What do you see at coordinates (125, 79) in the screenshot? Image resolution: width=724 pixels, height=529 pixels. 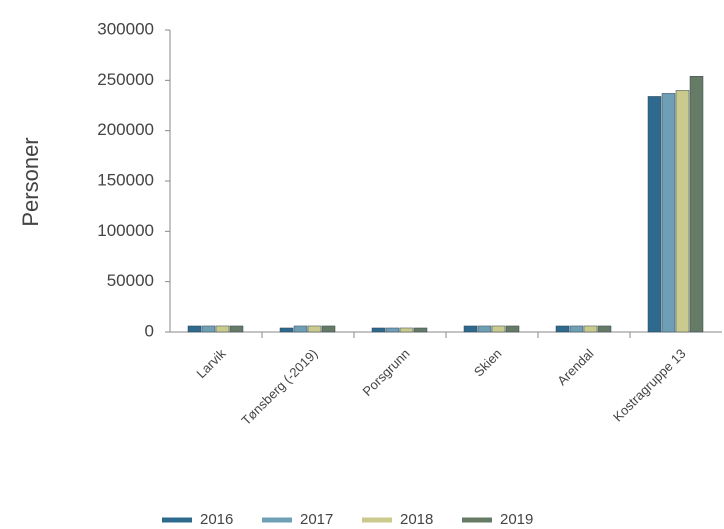 I see `y-tick-label: 250000` at bounding box center [125, 79].